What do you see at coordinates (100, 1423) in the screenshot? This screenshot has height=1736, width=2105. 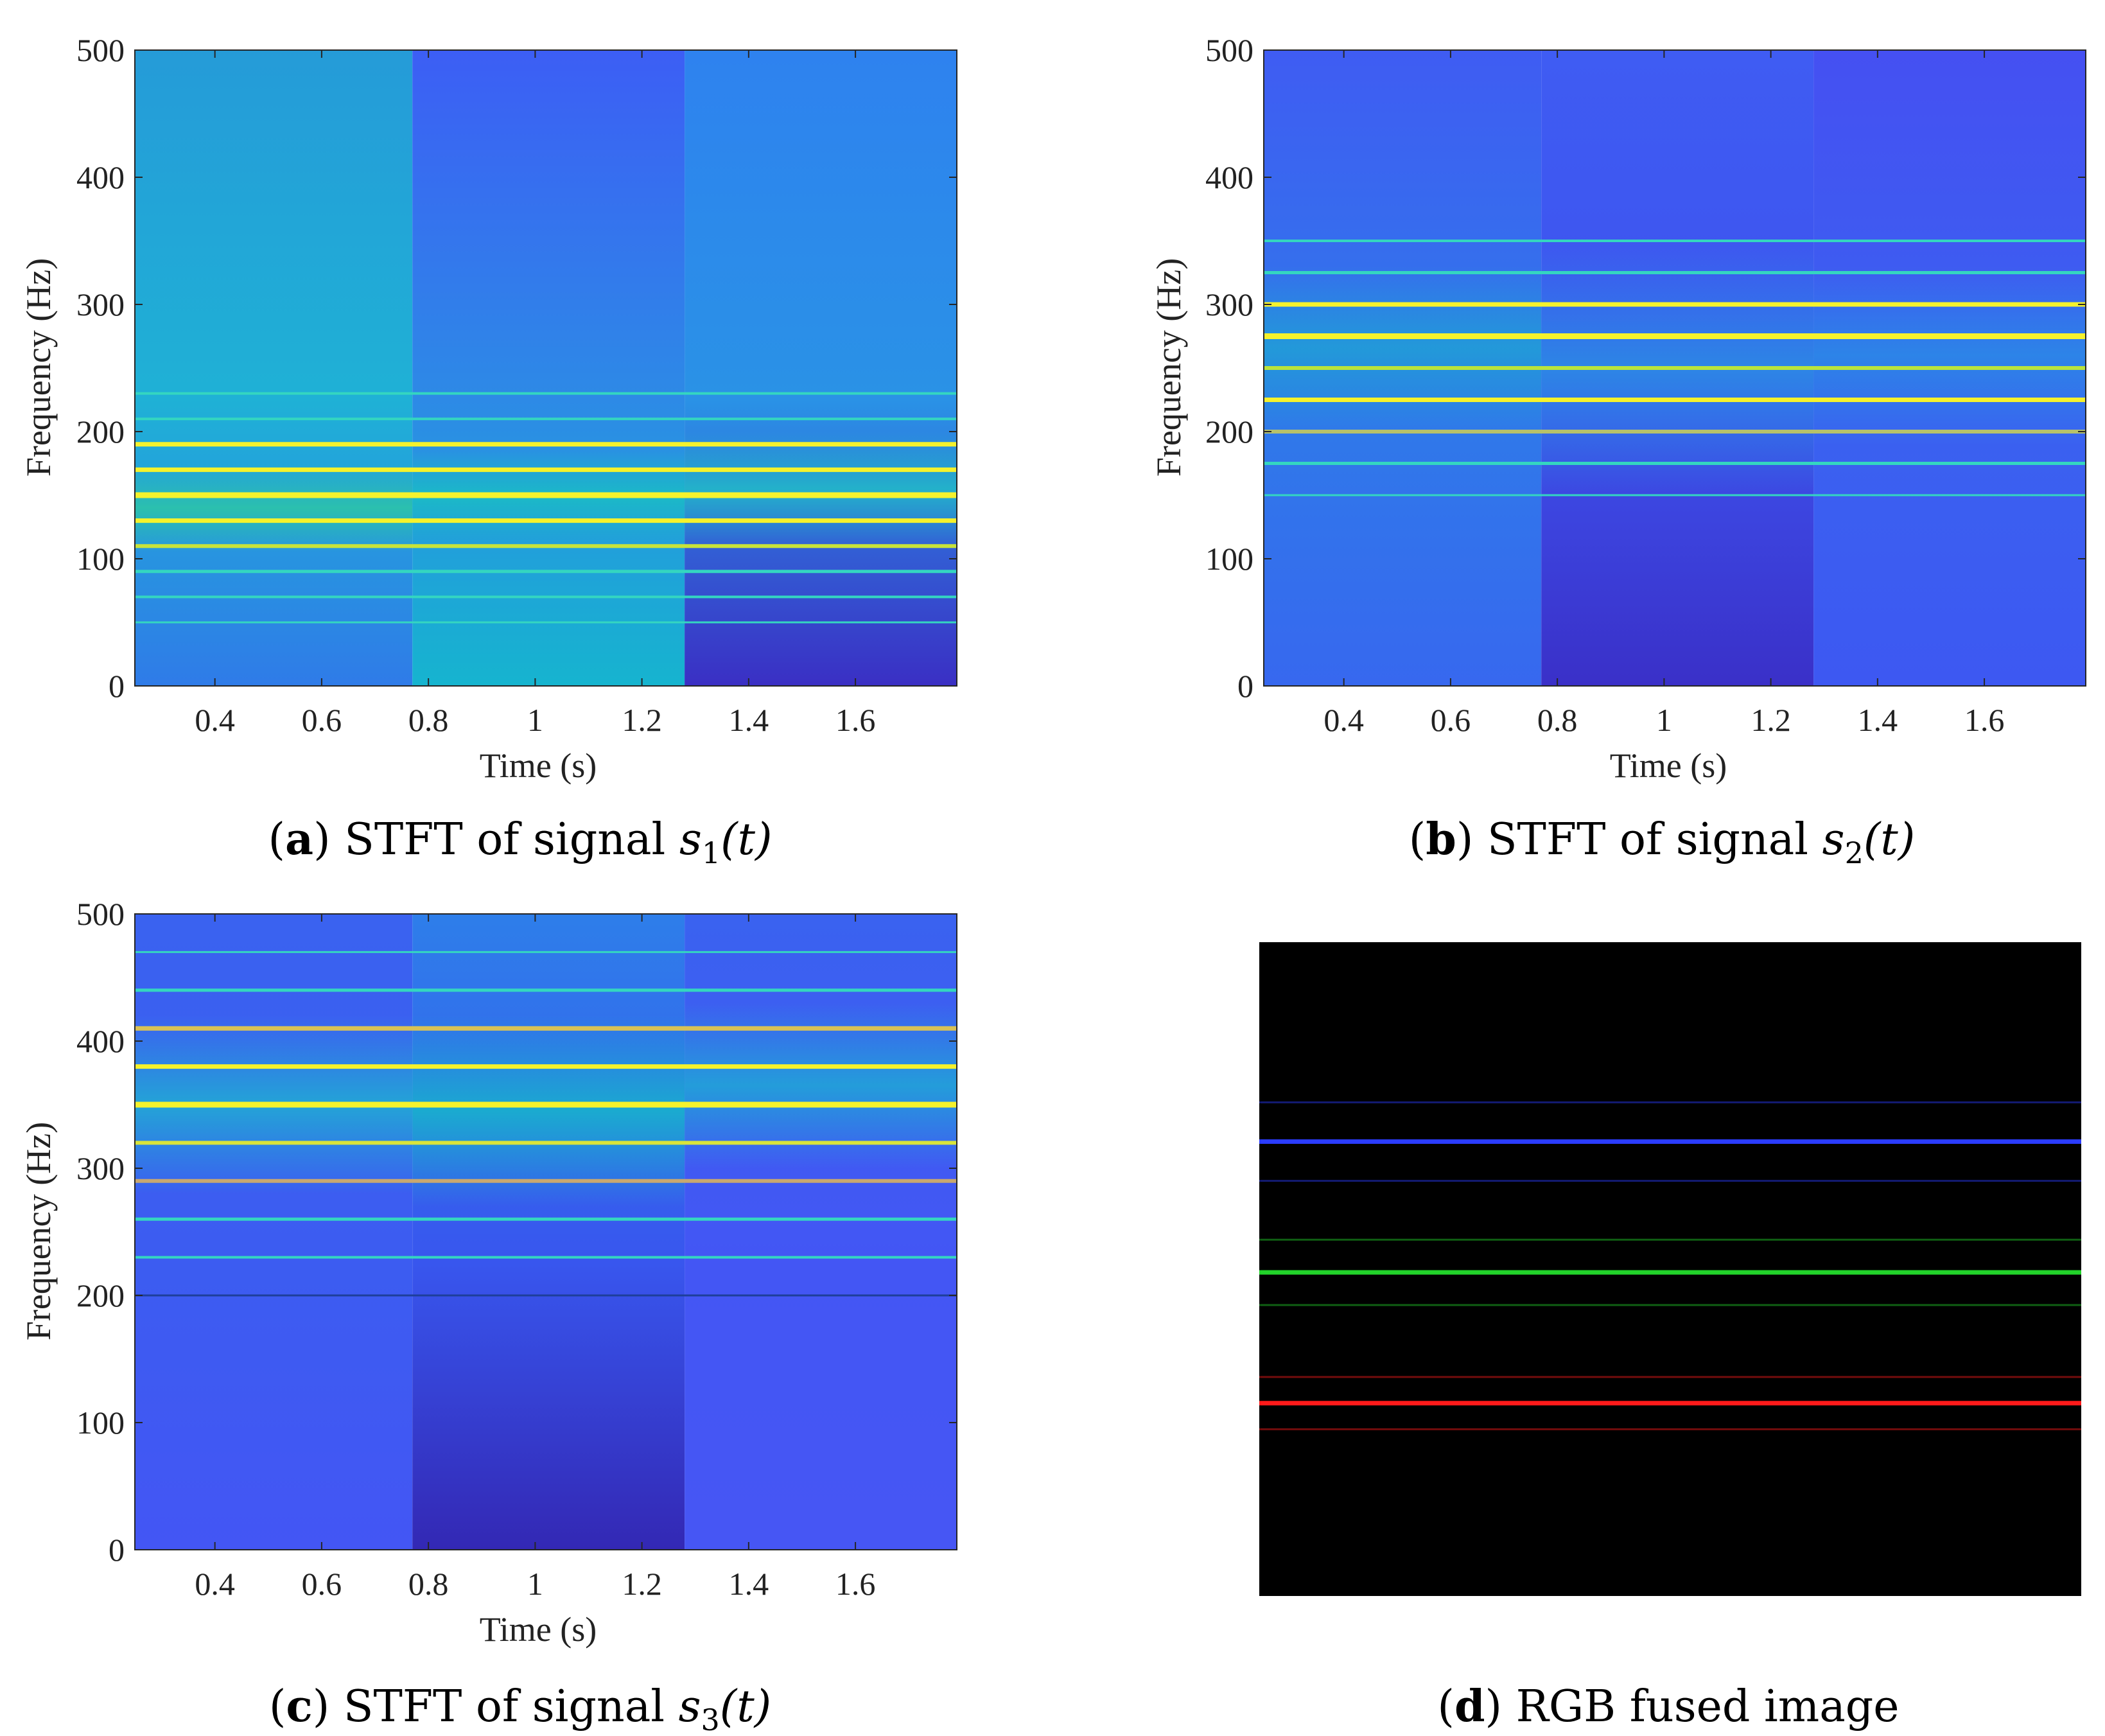 I see `panel-c-ytick-label: 100` at bounding box center [100, 1423].